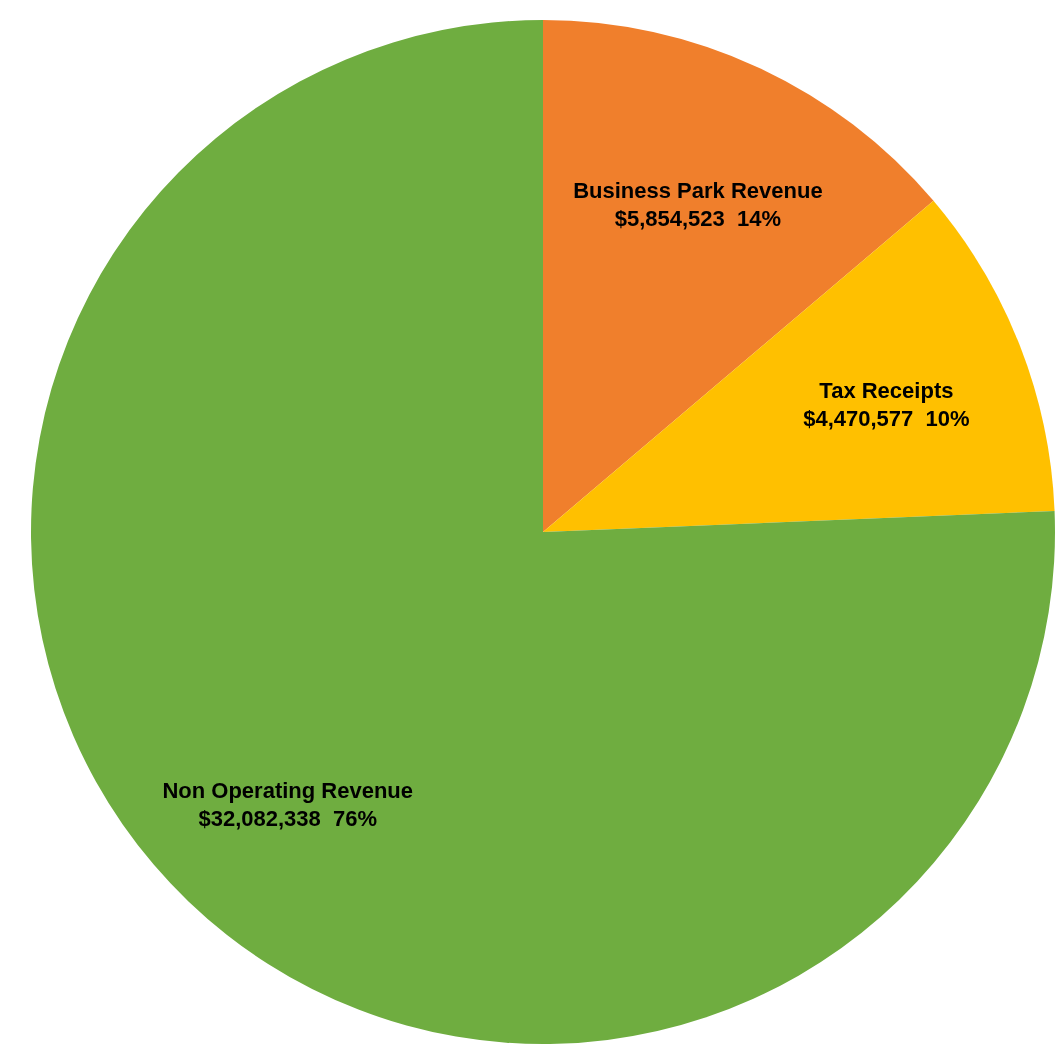 This screenshot has width=1057, height=1058. Describe the element at coordinates (886, 418) in the screenshot. I see `data-label: $4,470,577 10%` at that location.